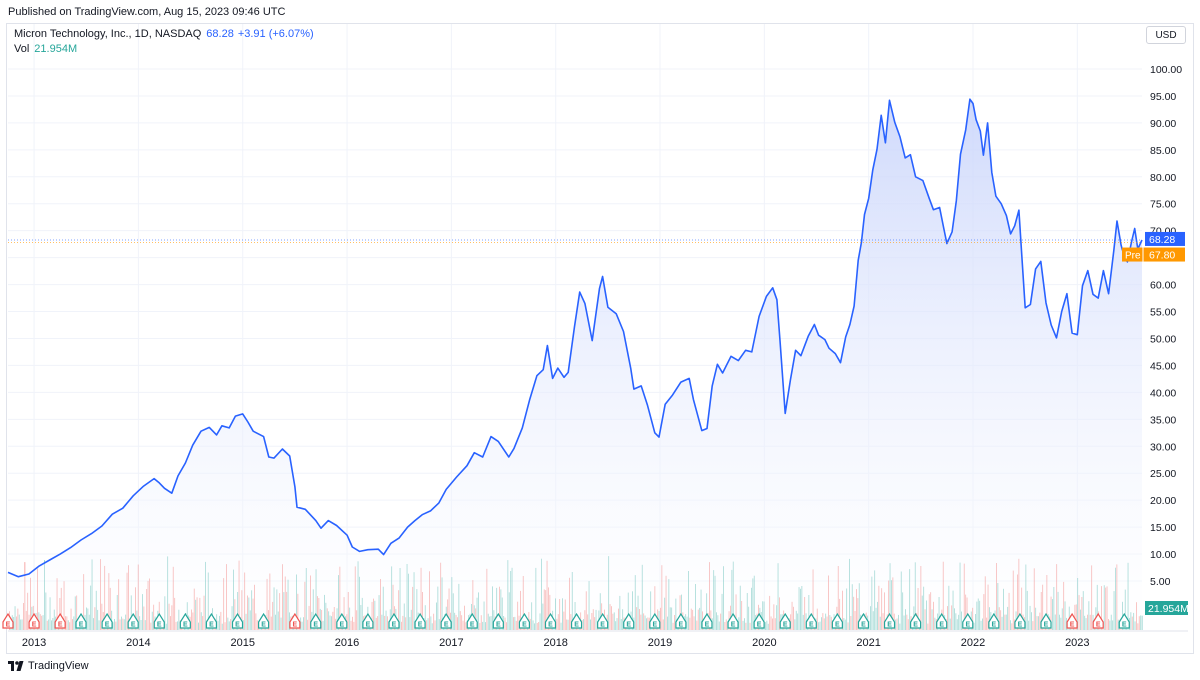 This screenshot has height=680, width=1200. I want to click on currency-button: USD, so click(1166, 35).